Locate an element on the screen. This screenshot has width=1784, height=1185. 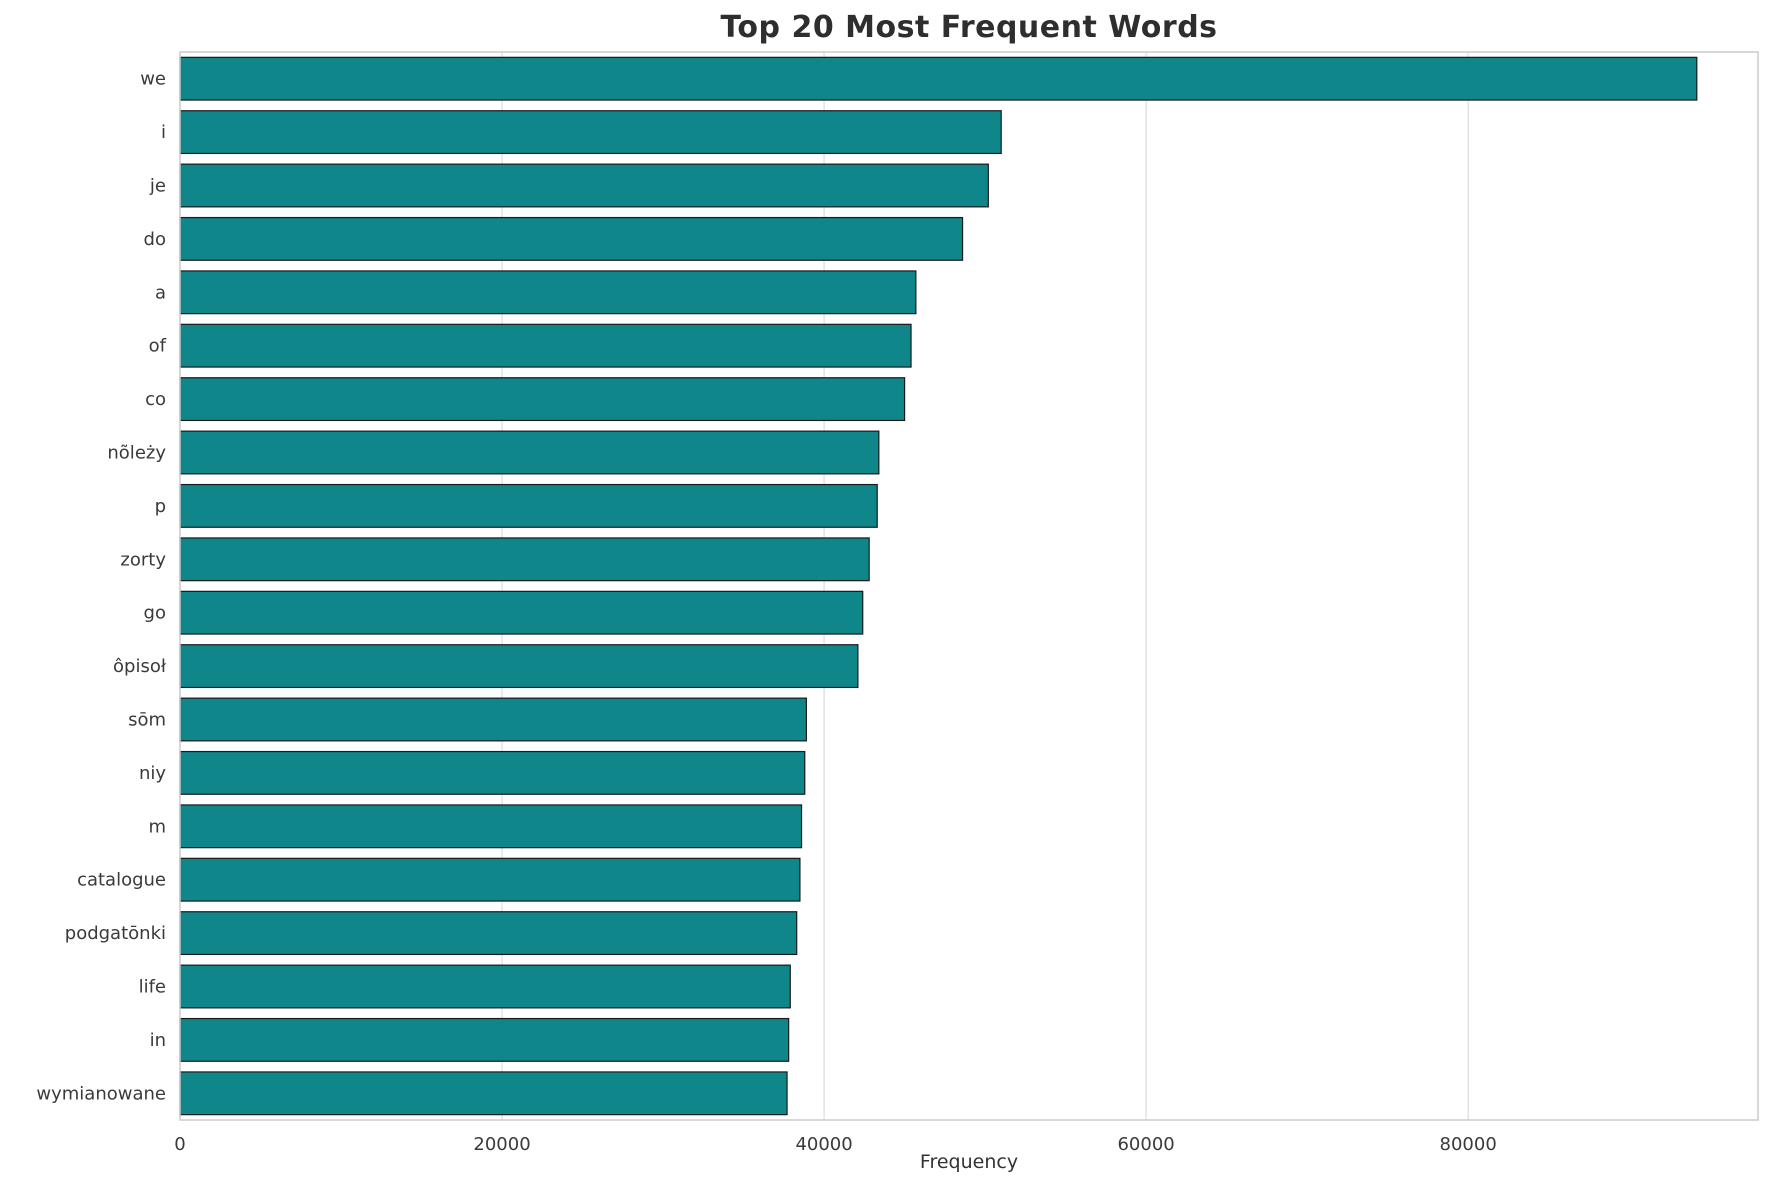
y-tick-label: sōm is located at coordinates (147, 720).